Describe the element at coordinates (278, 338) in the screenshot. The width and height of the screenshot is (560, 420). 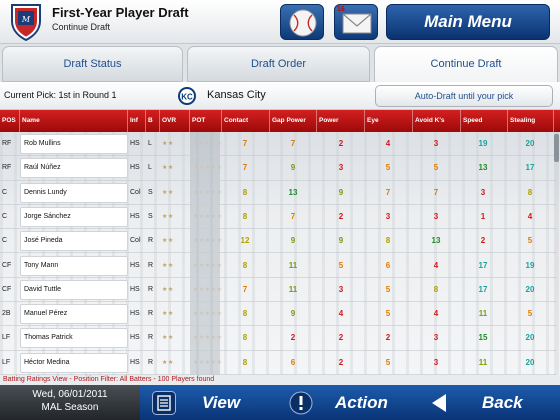
I see `table-row: LF Thomas Patrick HS R ★★ ★★★★★ 8 2 2 2 3 15 20` at that location.